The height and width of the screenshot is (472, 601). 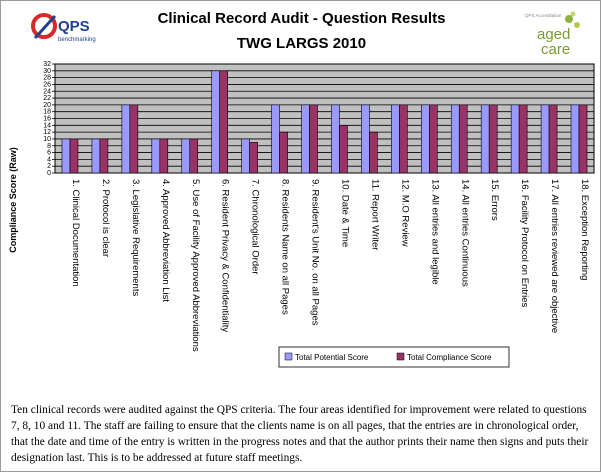 I want to click on y-axis-label: Compliance Score (Raw), so click(x=13, y=200).